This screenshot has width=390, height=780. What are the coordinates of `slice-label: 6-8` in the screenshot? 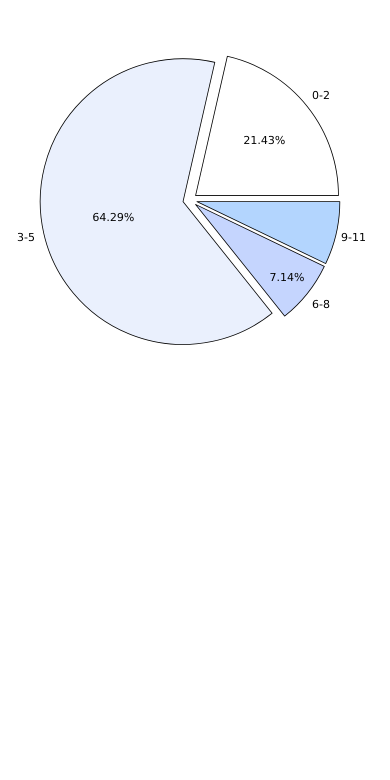 It's located at (321, 304).